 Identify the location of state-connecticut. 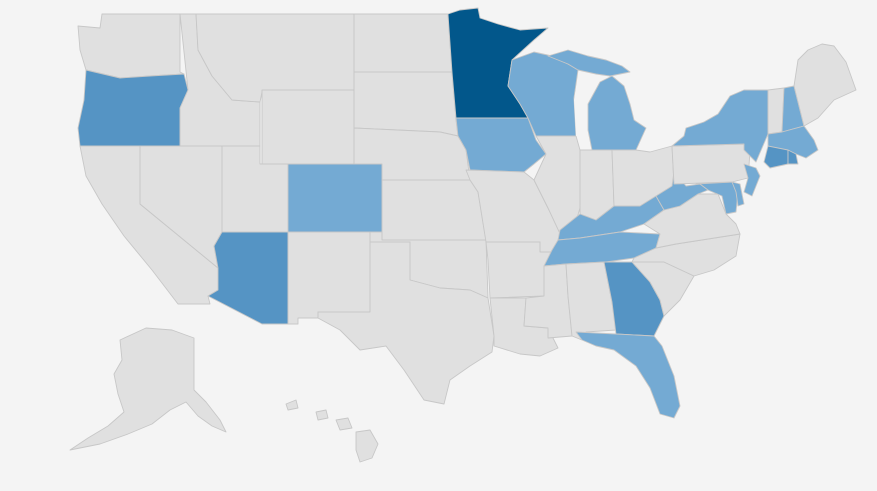
(776, 157).